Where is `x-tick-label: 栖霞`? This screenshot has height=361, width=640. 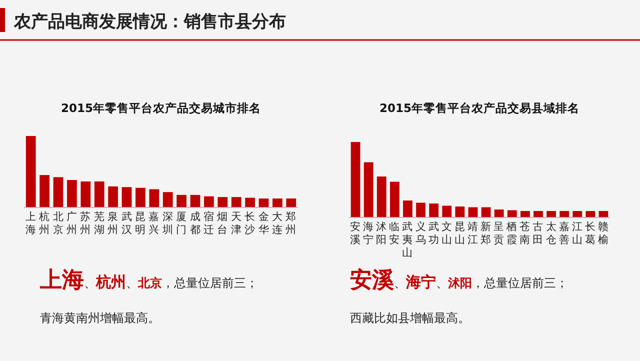
x-tick-label: 栖霞 is located at coordinates (512, 233).